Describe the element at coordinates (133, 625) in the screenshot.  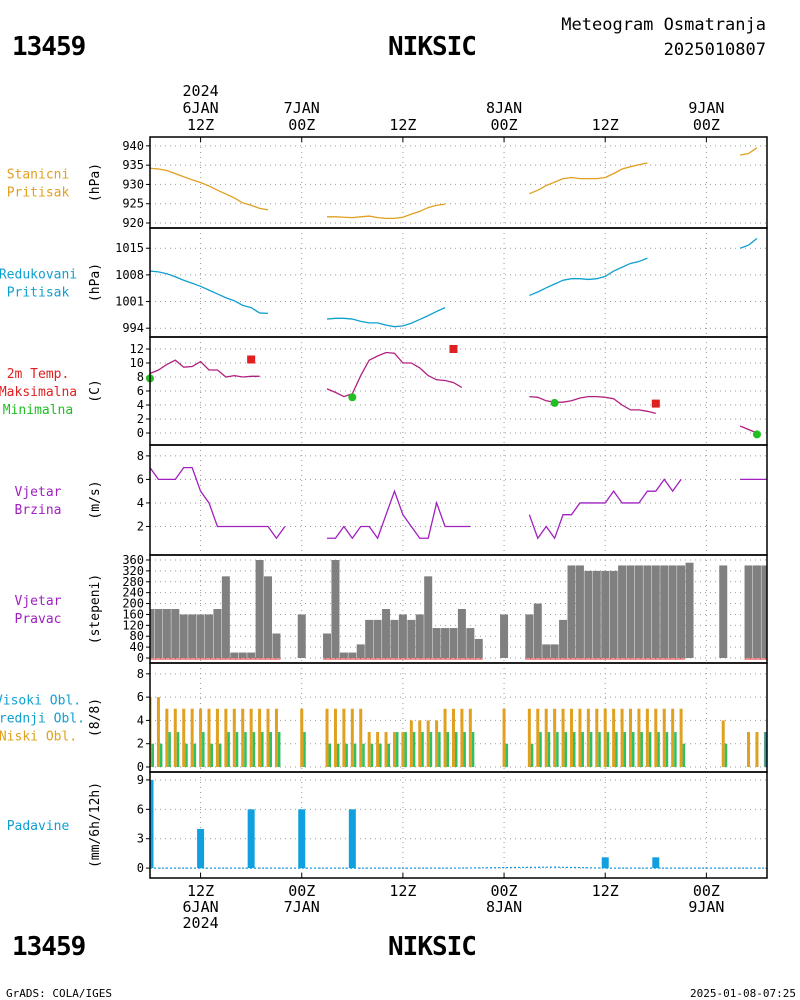
I see `y-tick-label: 120` at that location.